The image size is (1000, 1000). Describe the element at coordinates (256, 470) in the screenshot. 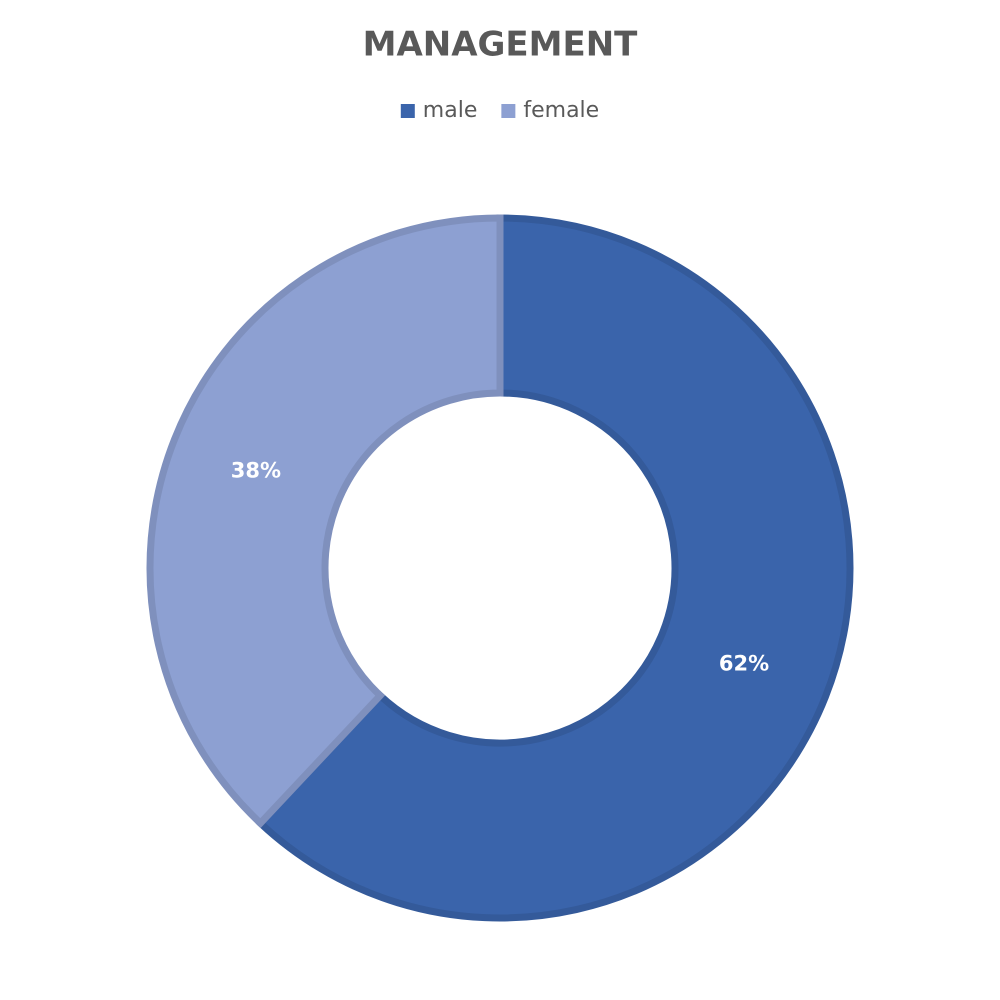

I see `data-label: 38%` at that location.